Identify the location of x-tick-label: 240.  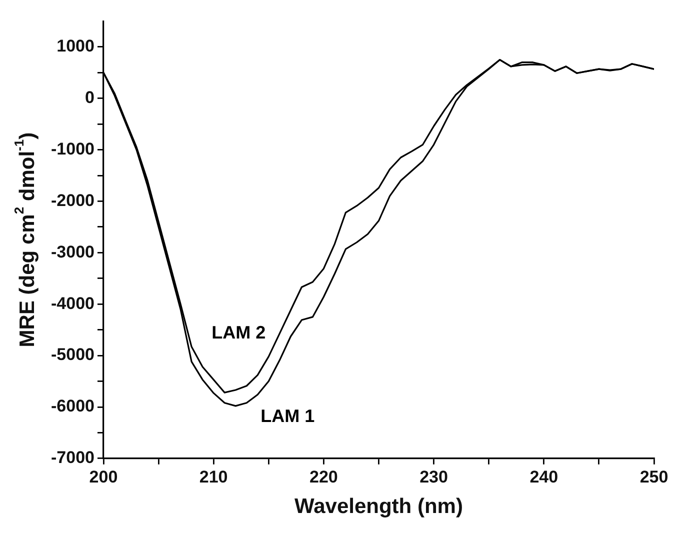
(544, 476).